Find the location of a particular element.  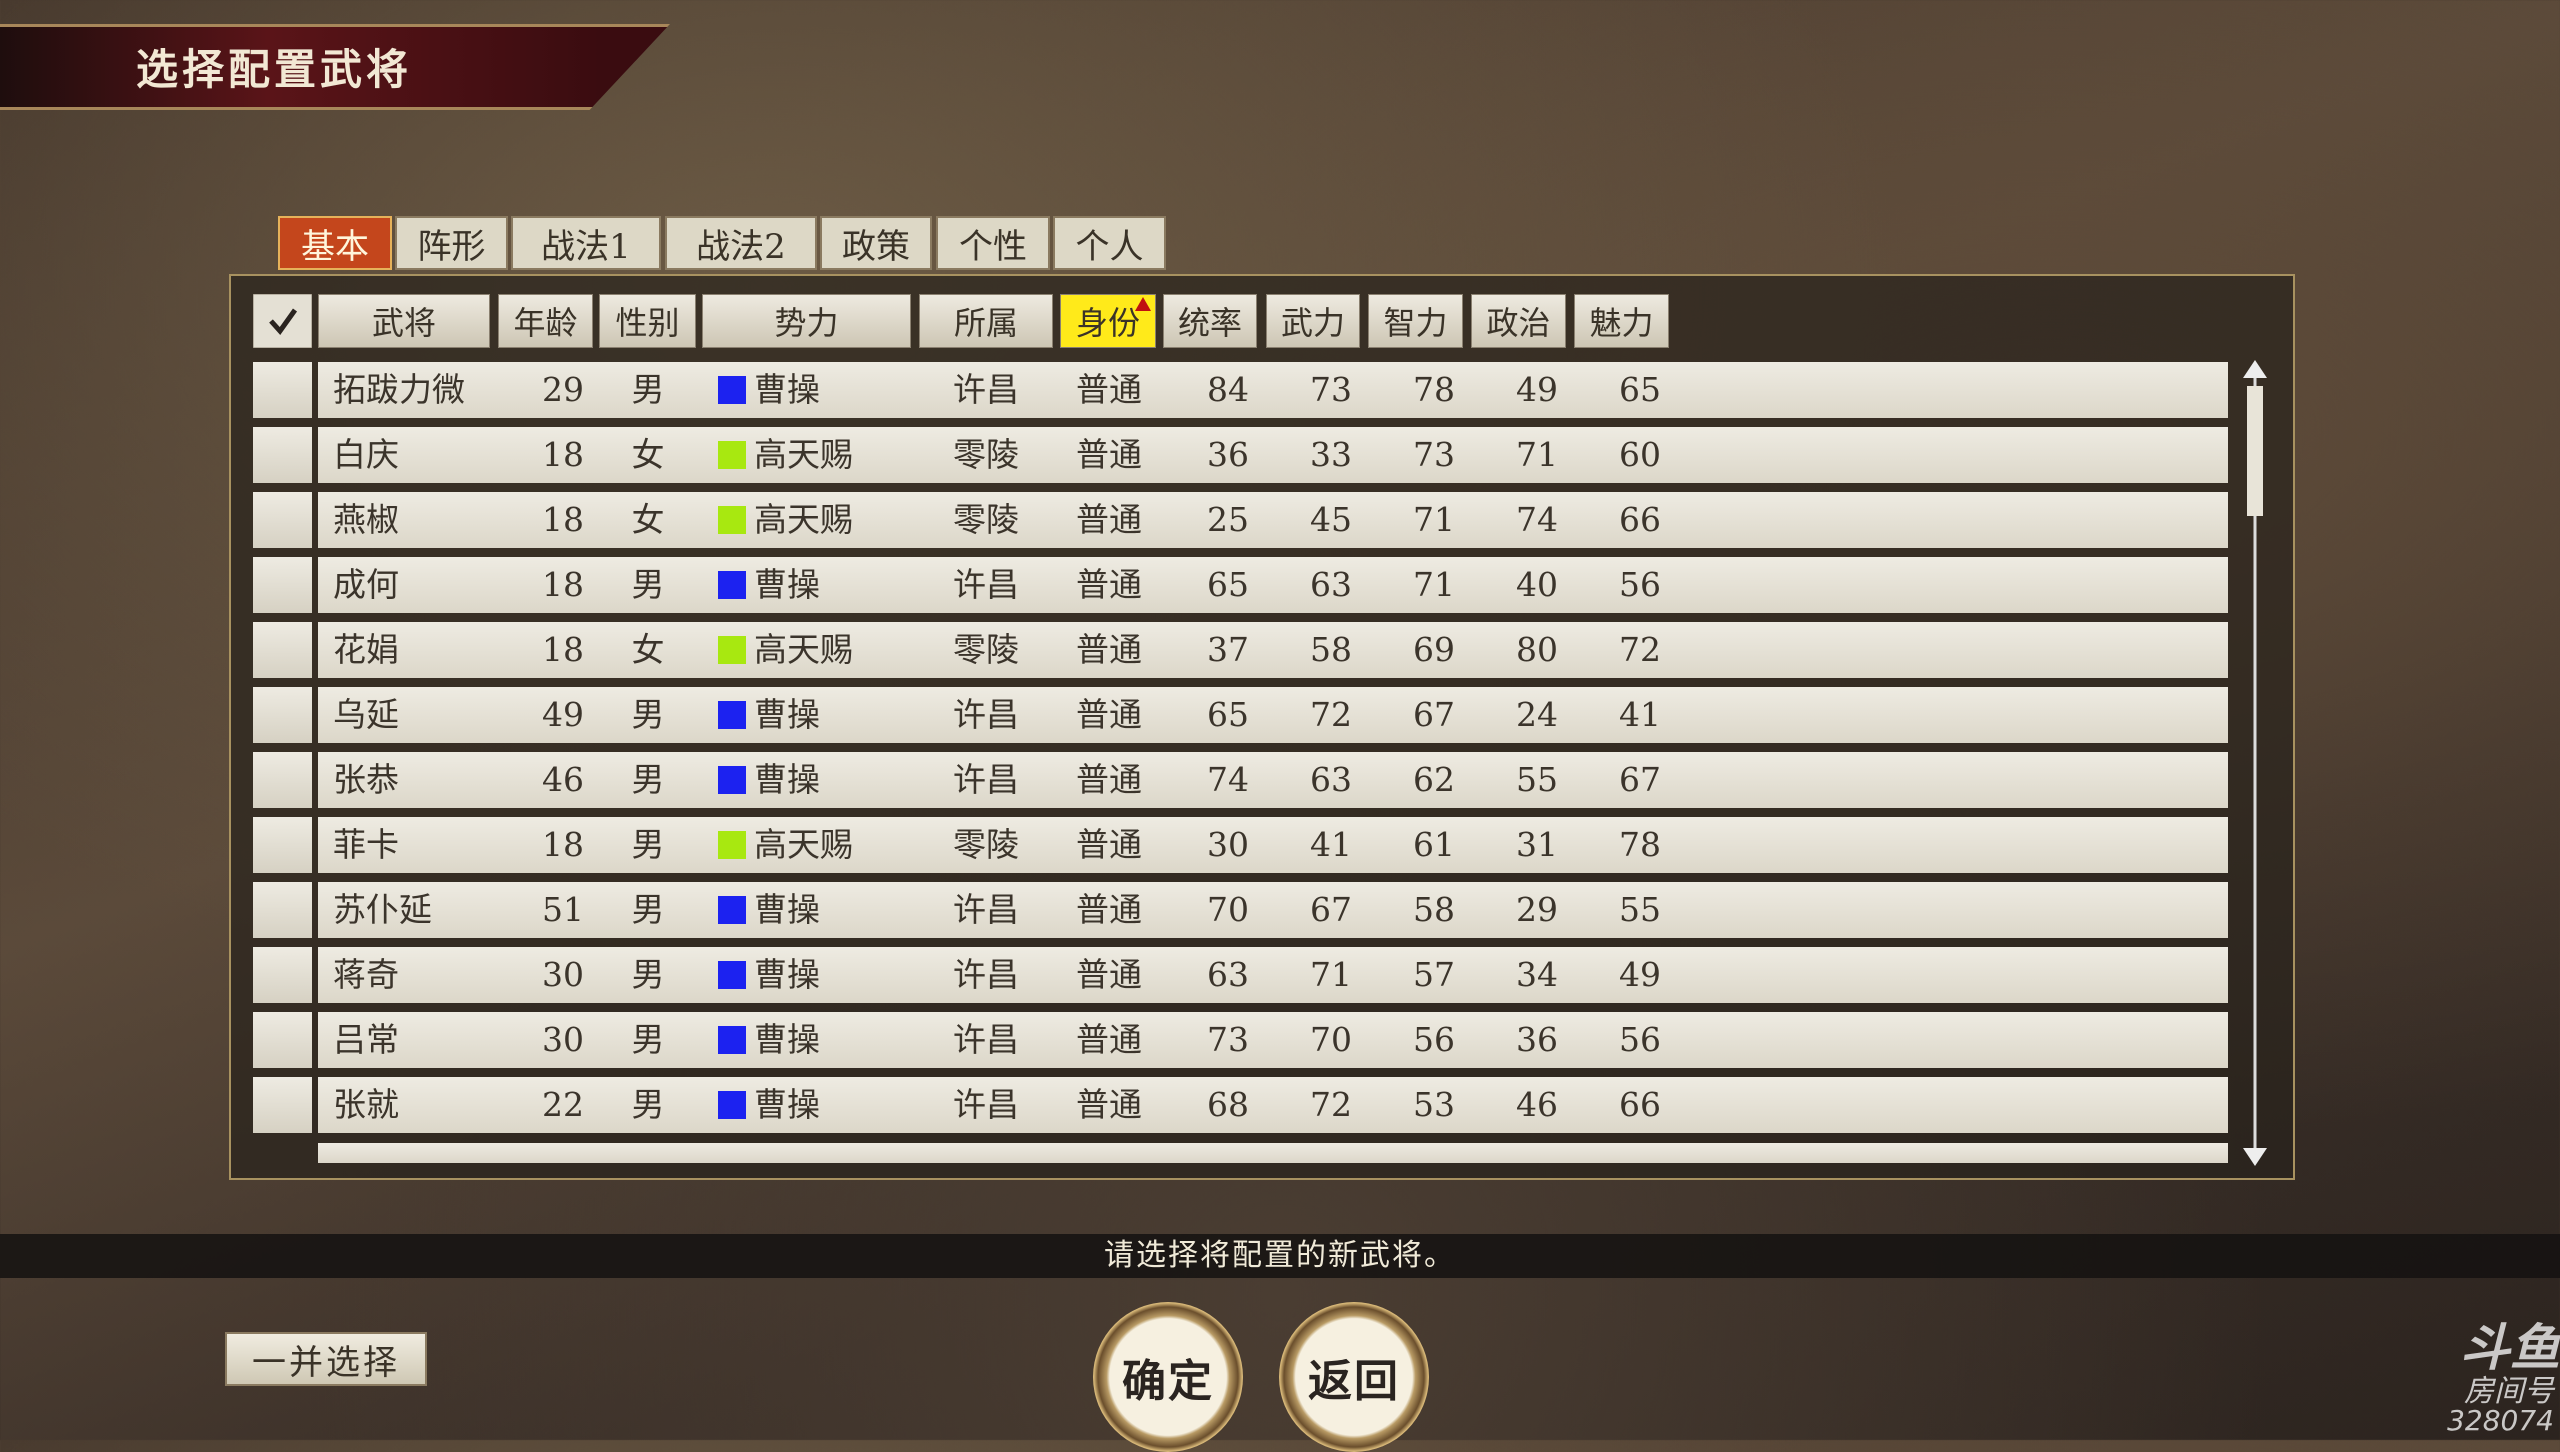

watermark-room-label: 房间号 is located at coordinates (2509, 1391).